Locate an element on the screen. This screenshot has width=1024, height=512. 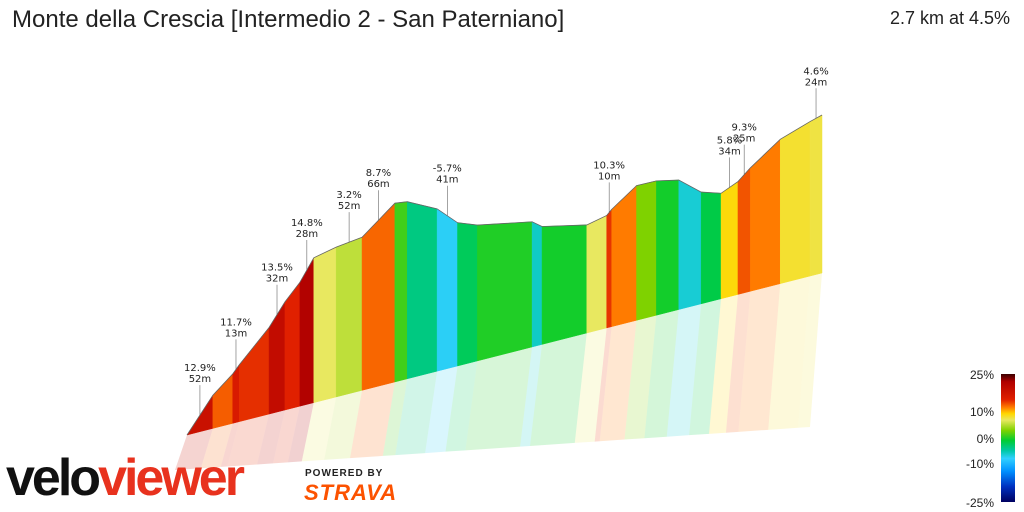
gradient-color-scale is located at coordinates (1008, 438).